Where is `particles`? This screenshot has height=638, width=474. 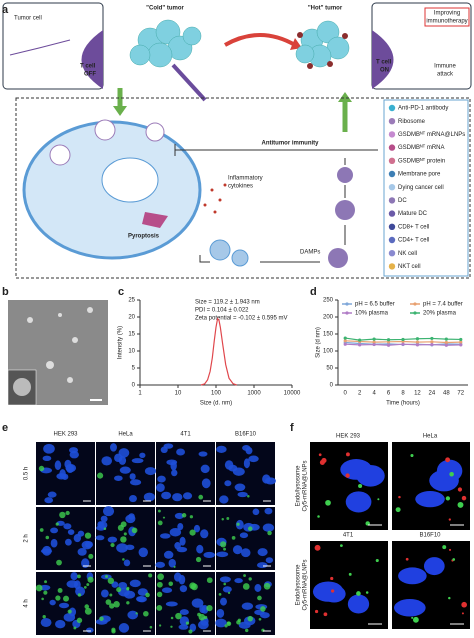 particles is located at coordinates (60, 345).